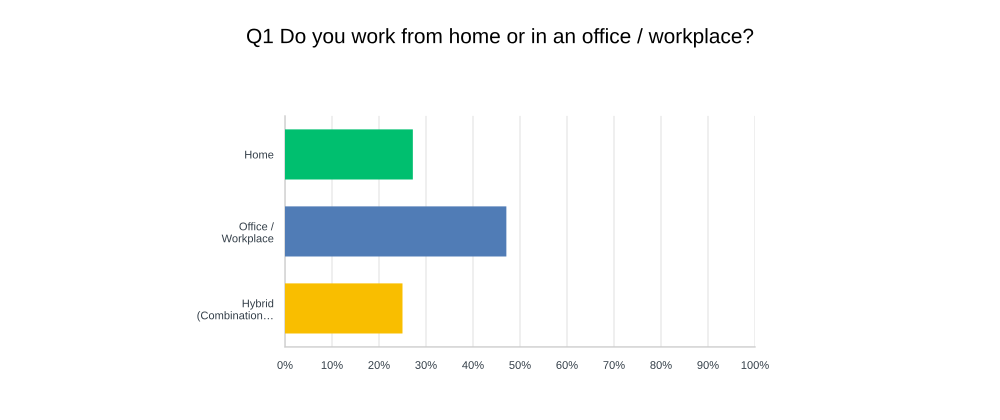  Describe the element at coordinates (661, 365) in the screenshot. I see `x-tick-label: 80%` at that location.